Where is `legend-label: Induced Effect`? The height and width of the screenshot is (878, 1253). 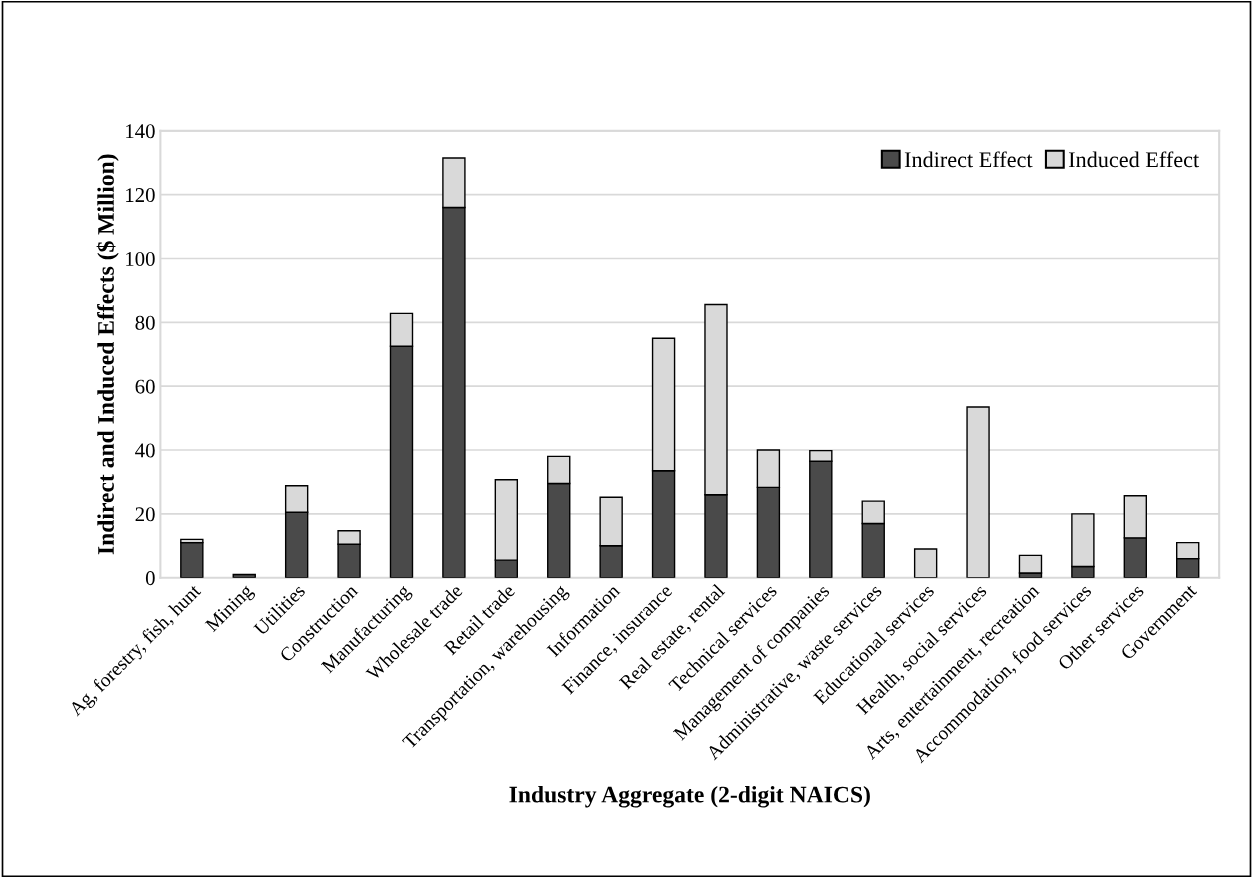 legend-label: Induced Effect is located at coordinates (1134, 159).